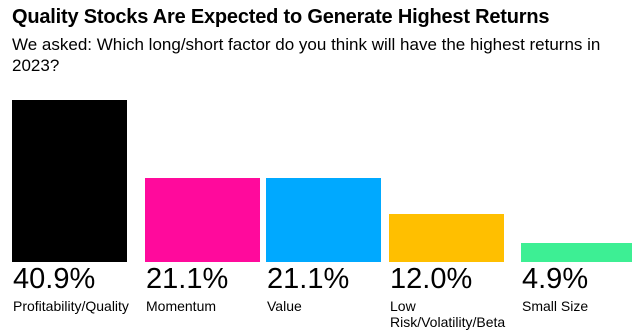 The height and width of the screenshot is (336, 640). Describe the element at coordinates (555, 306) in the screenshot. I see `category-label: Small Size` at that location.